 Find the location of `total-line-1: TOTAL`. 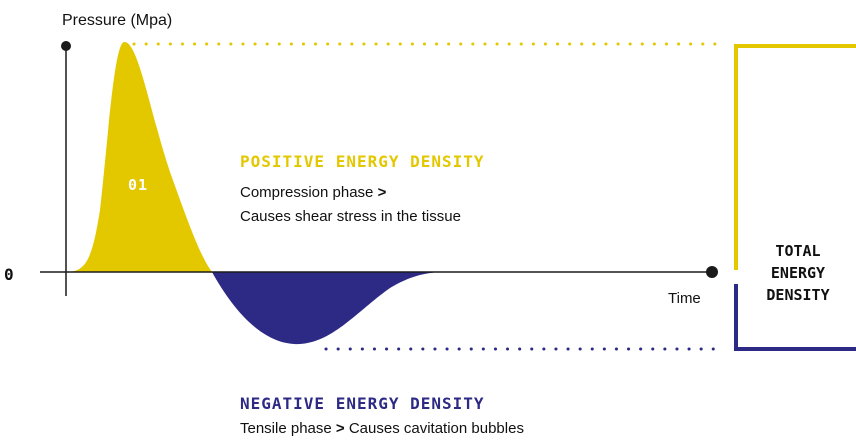

total-line-1: TOTAL is located at coordinates (798, 251).